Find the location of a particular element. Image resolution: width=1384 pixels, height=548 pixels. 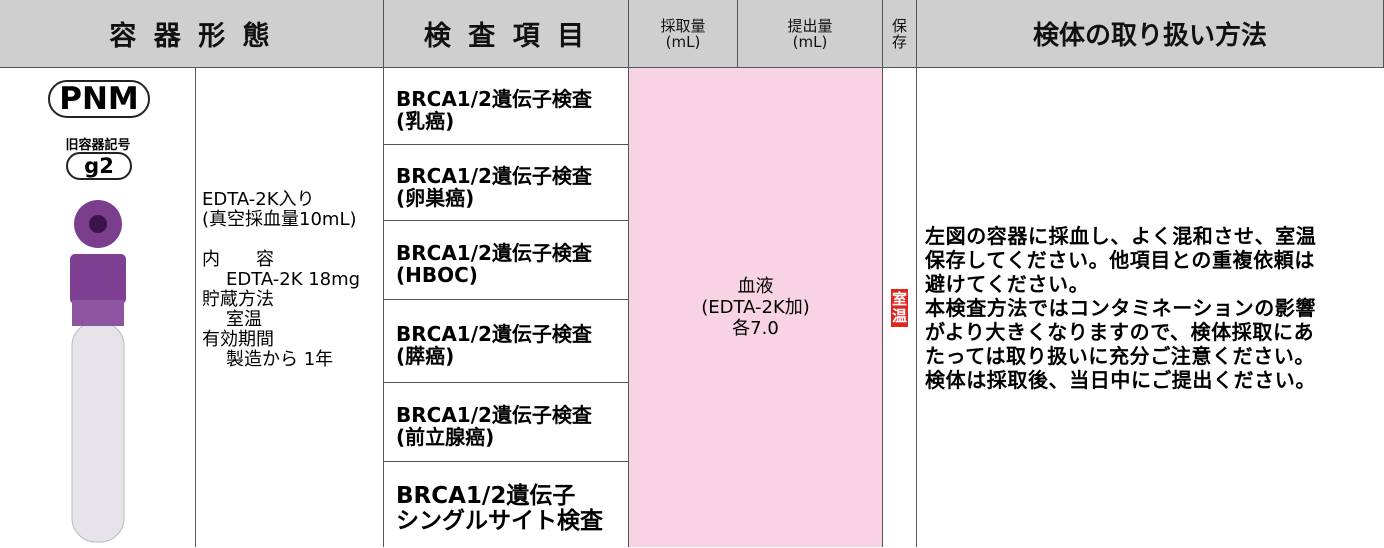

test-item: BRCA1/2遺伝子検査 (卵巣癌) is located at coordinates (506, 183).